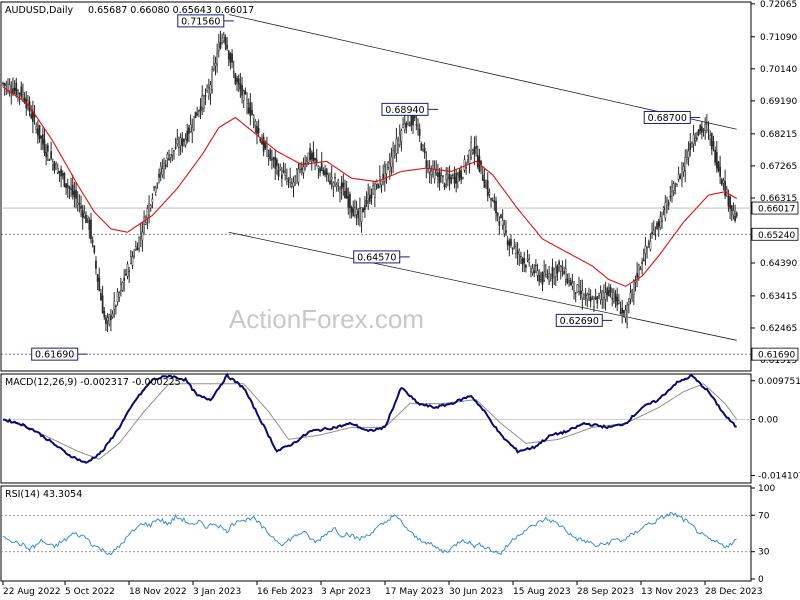  What do you see at coordinates (158, 592) in the screenshot?
I see `date-axis-label: 18 Nov 2022` at bounding box center [158, 592].